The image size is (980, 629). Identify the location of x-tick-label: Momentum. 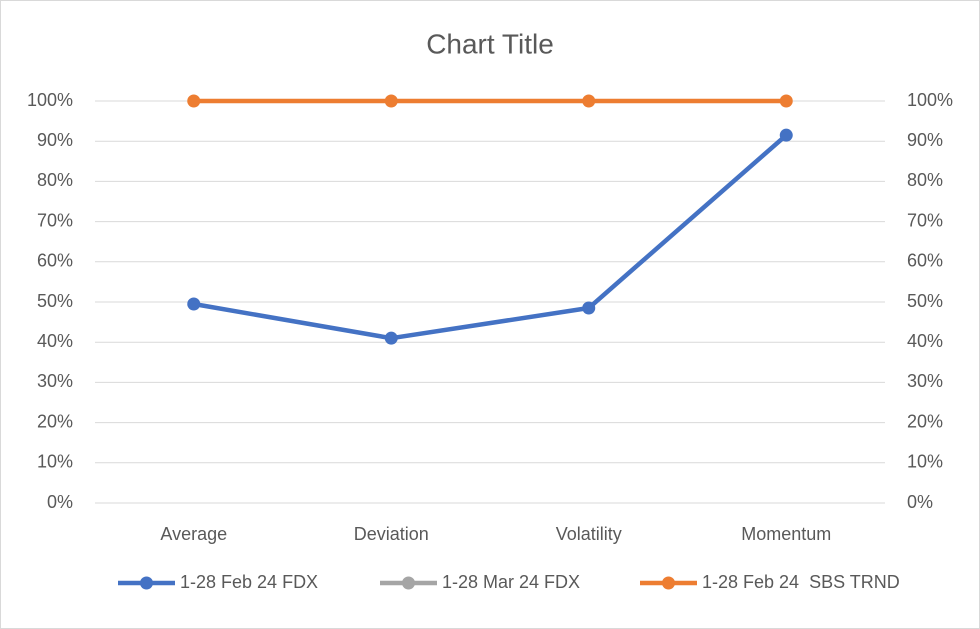
(786, 534).